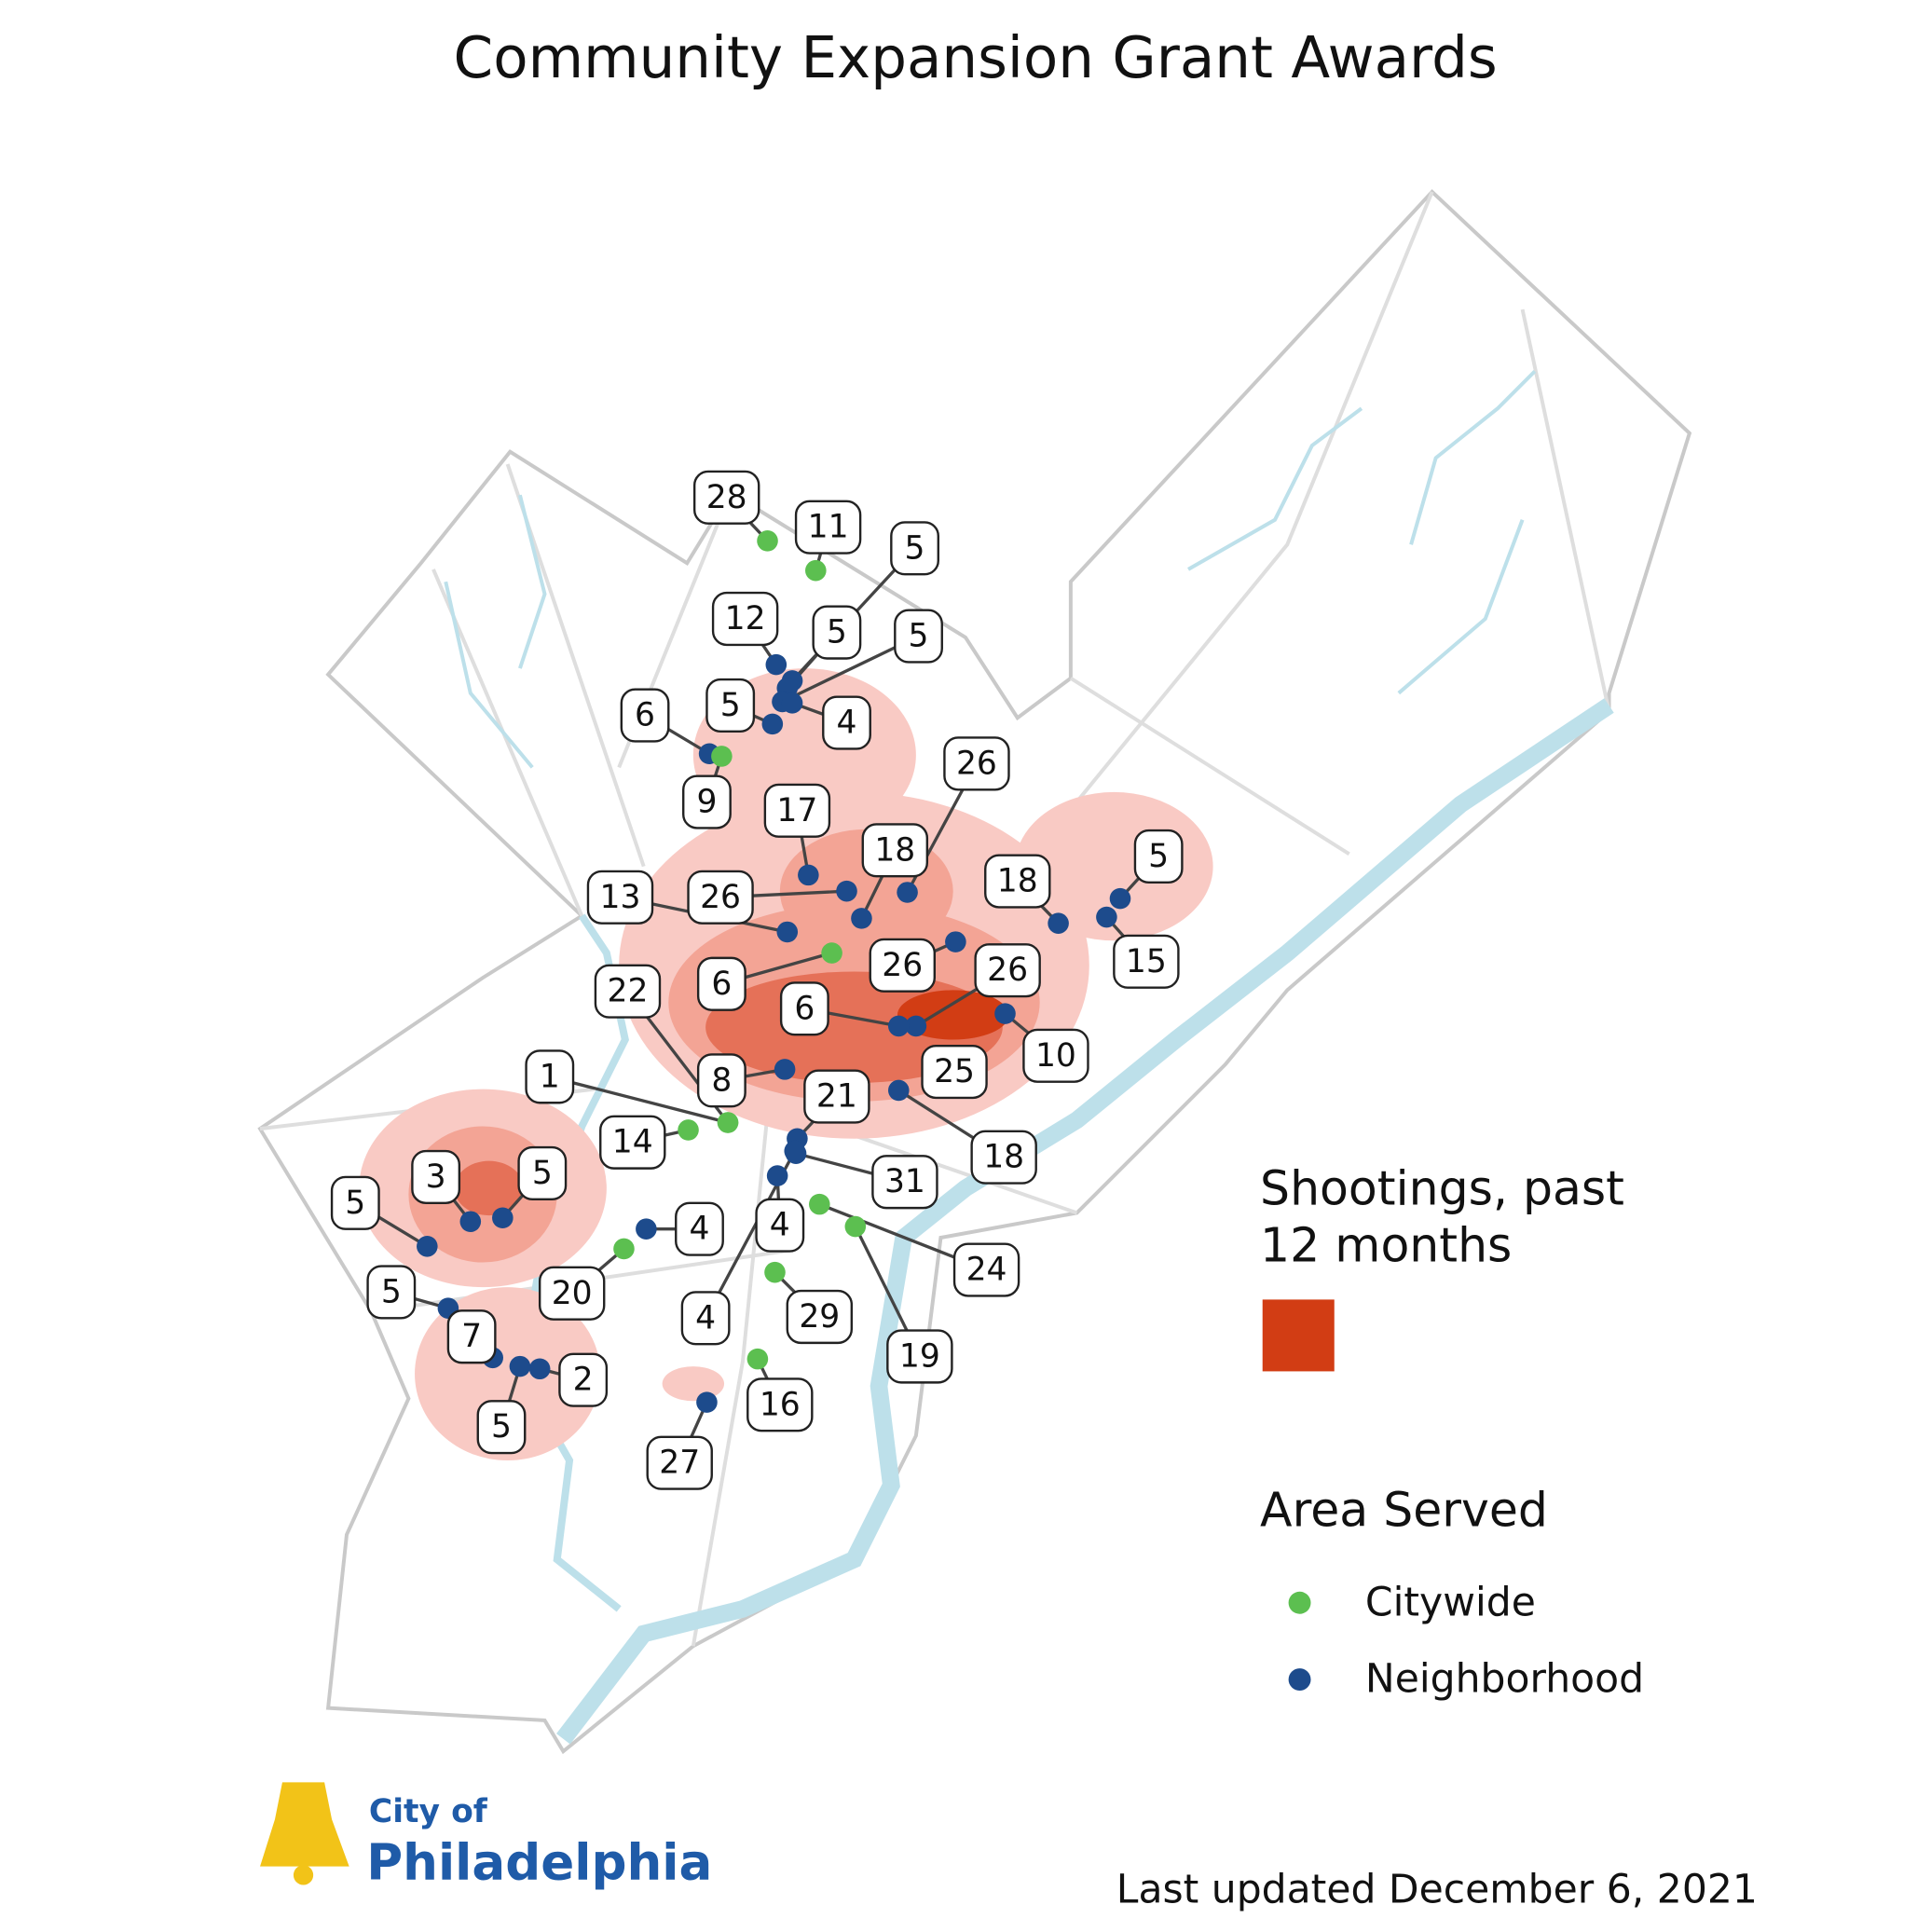 This screenshot has width=1931, height=1932. Describe the element at coordinates (1300, 1602) in the screenshot. I see `legend-citywide-dot` at that location.